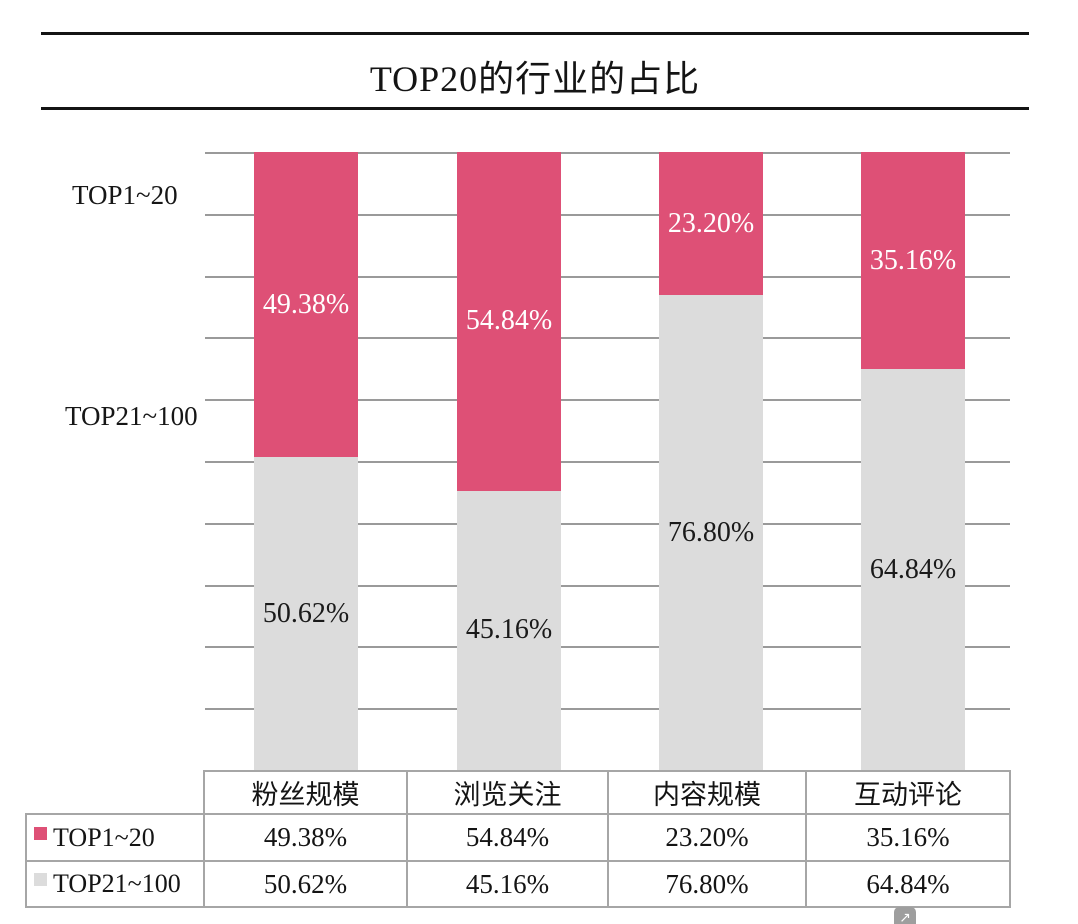 The height and width of the screenshot is (924, 1078). What do you see at coordinates (707, 792) in the screenshot?
I see `table-header-内容规模: 内容规模` at bounding box center [707, 792].